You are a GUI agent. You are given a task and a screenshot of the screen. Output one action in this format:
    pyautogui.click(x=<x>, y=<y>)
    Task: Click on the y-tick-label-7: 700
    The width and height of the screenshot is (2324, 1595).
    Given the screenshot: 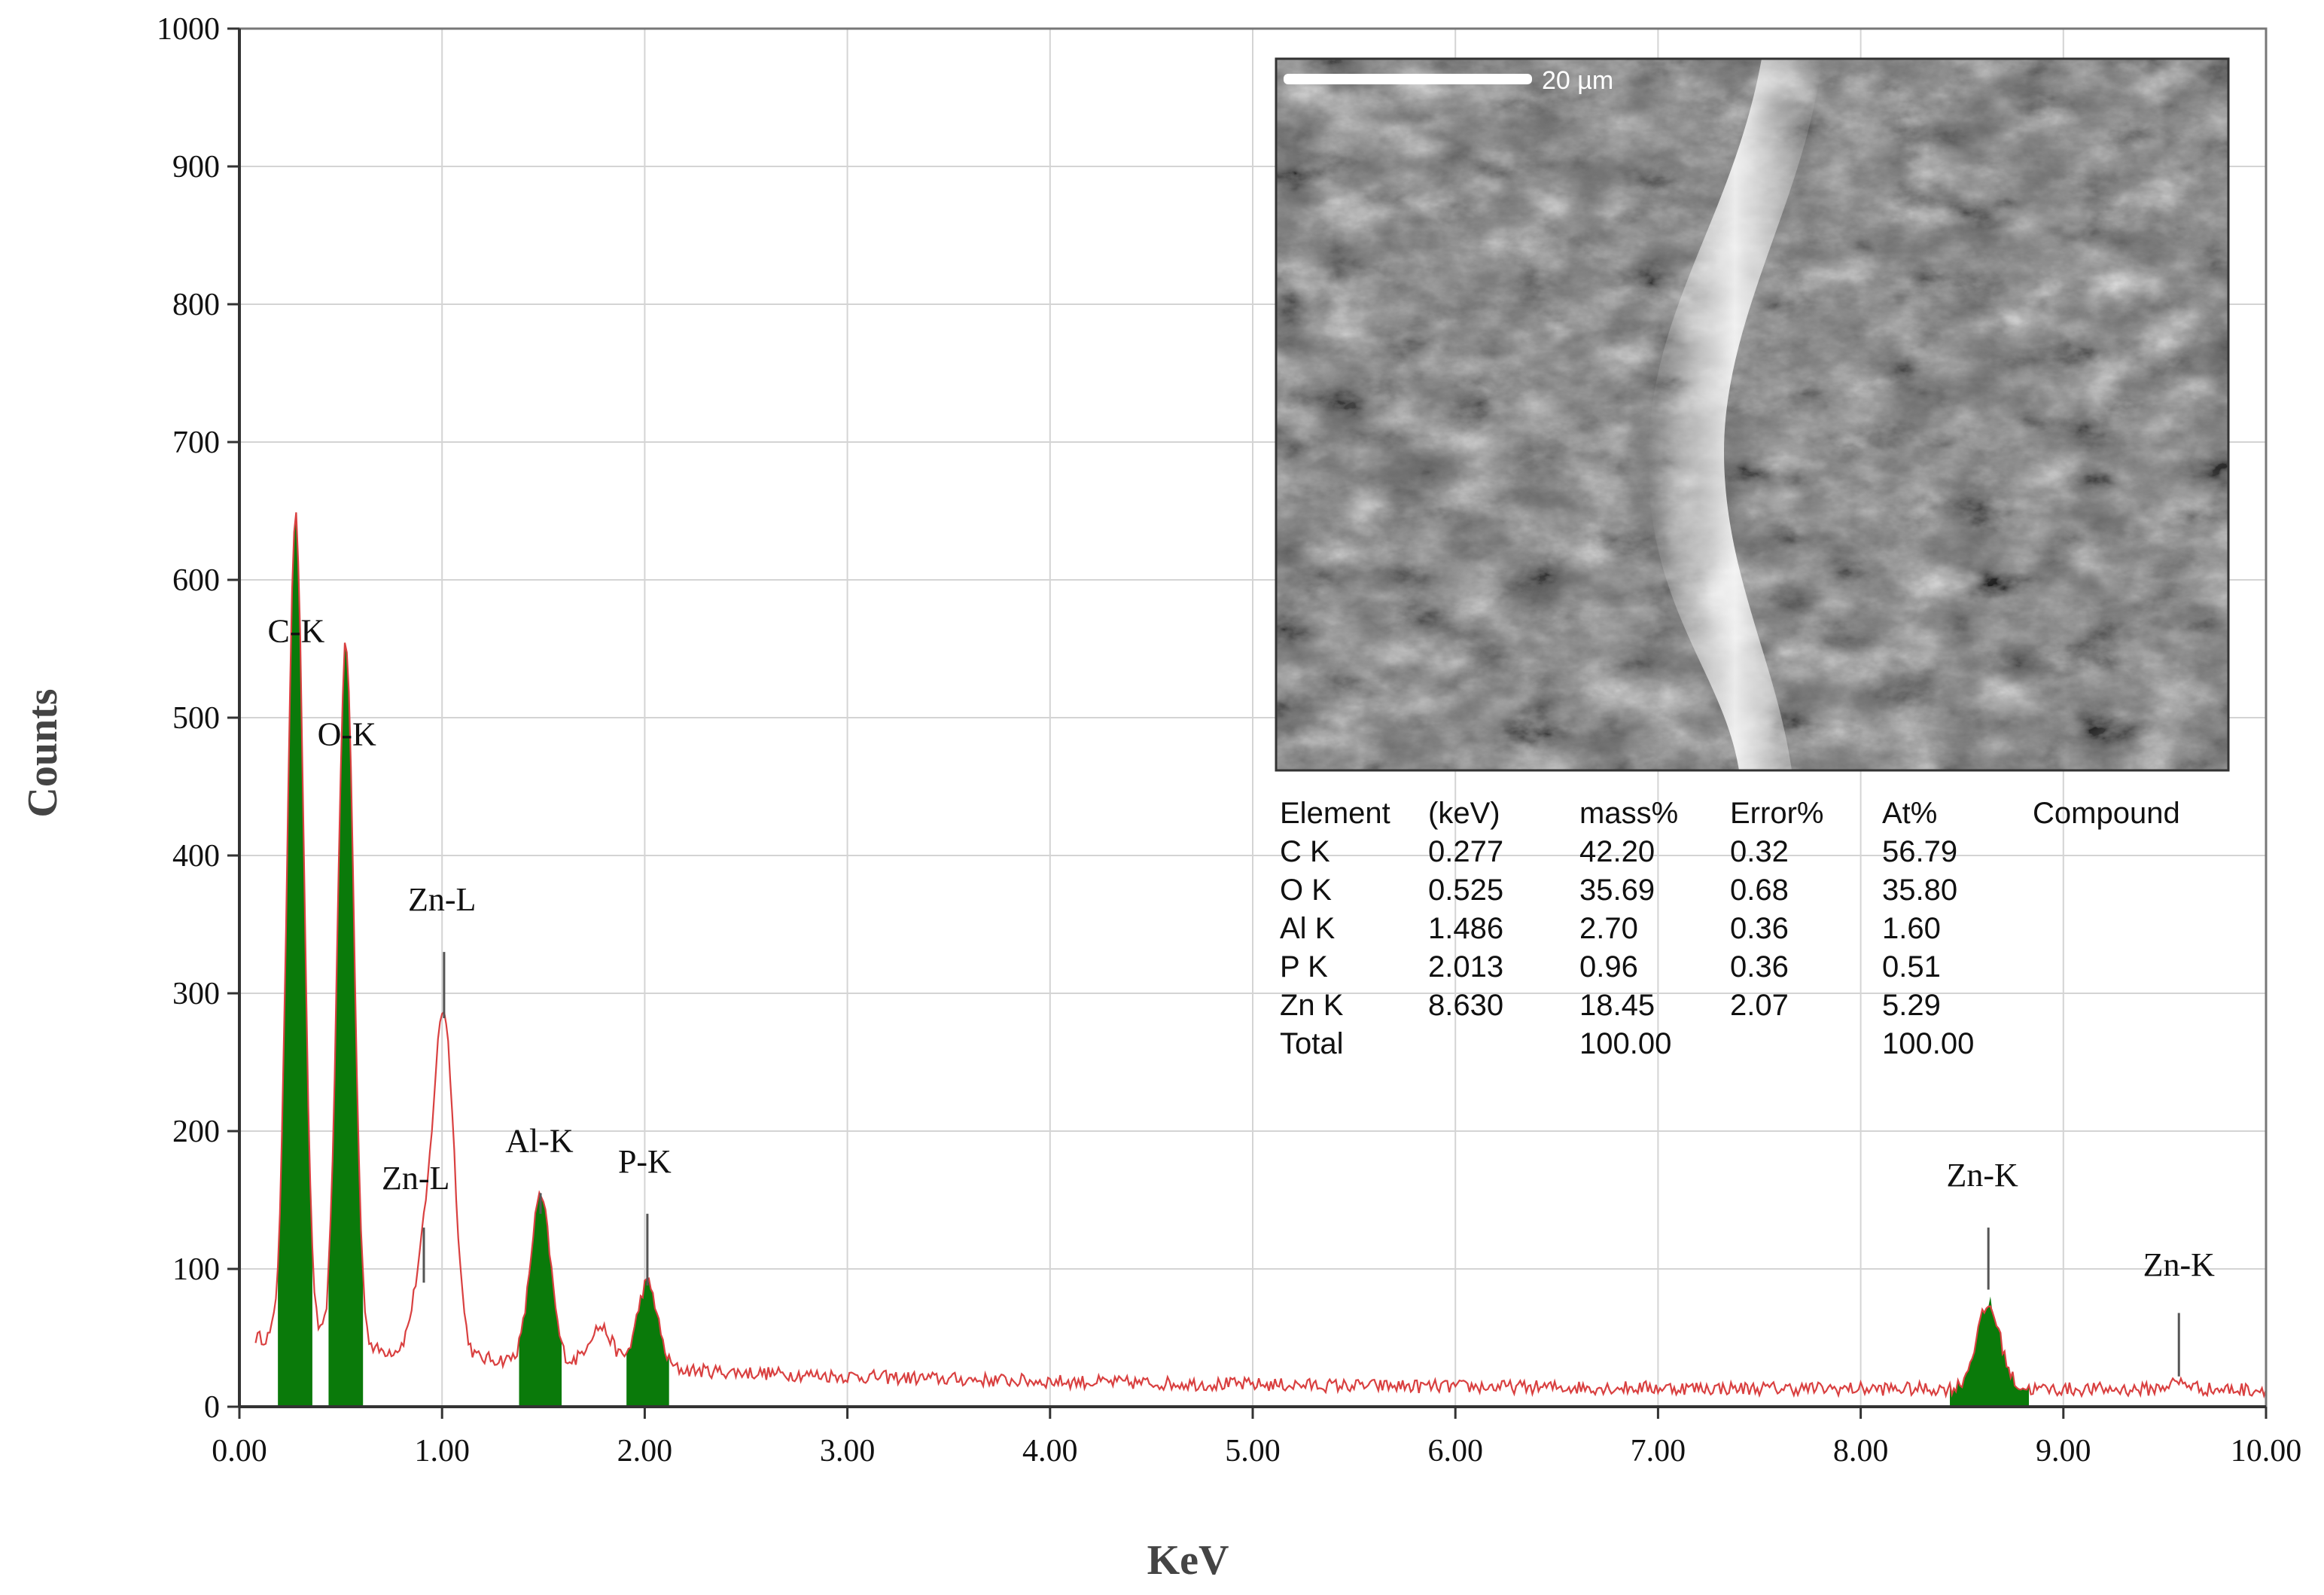 What is the action you would take?
    pyautogui.click(x=196, y=442)
    